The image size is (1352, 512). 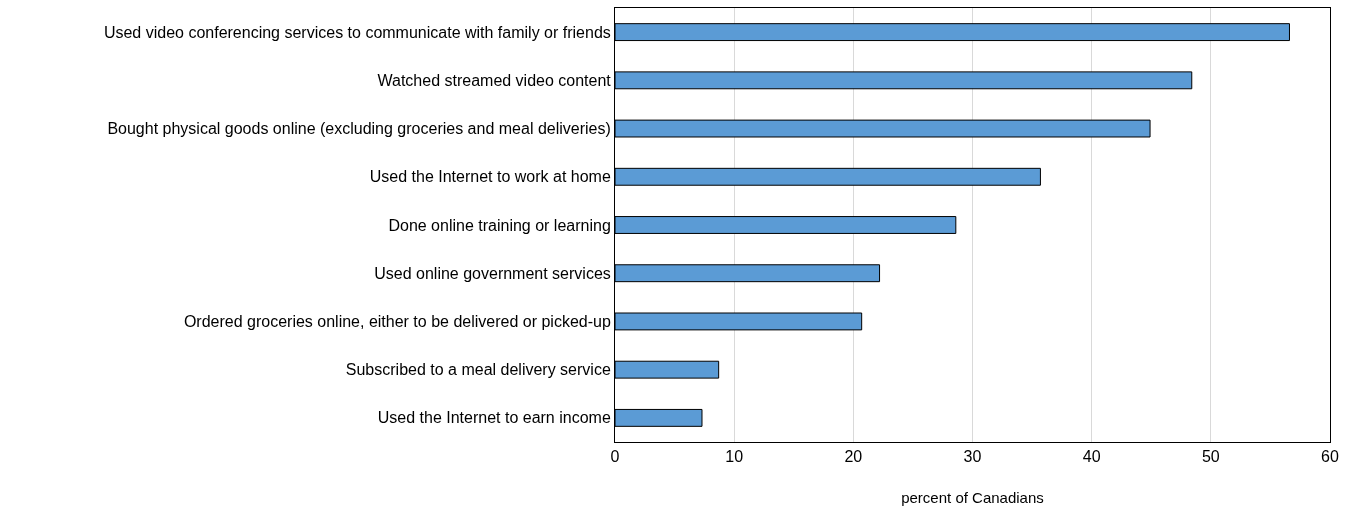 What do you see at coordinates (478, 370) in the screenshot?
I see `y-tick-label: Subscribed to a meal delivery service` at bounding box center [478, 370].